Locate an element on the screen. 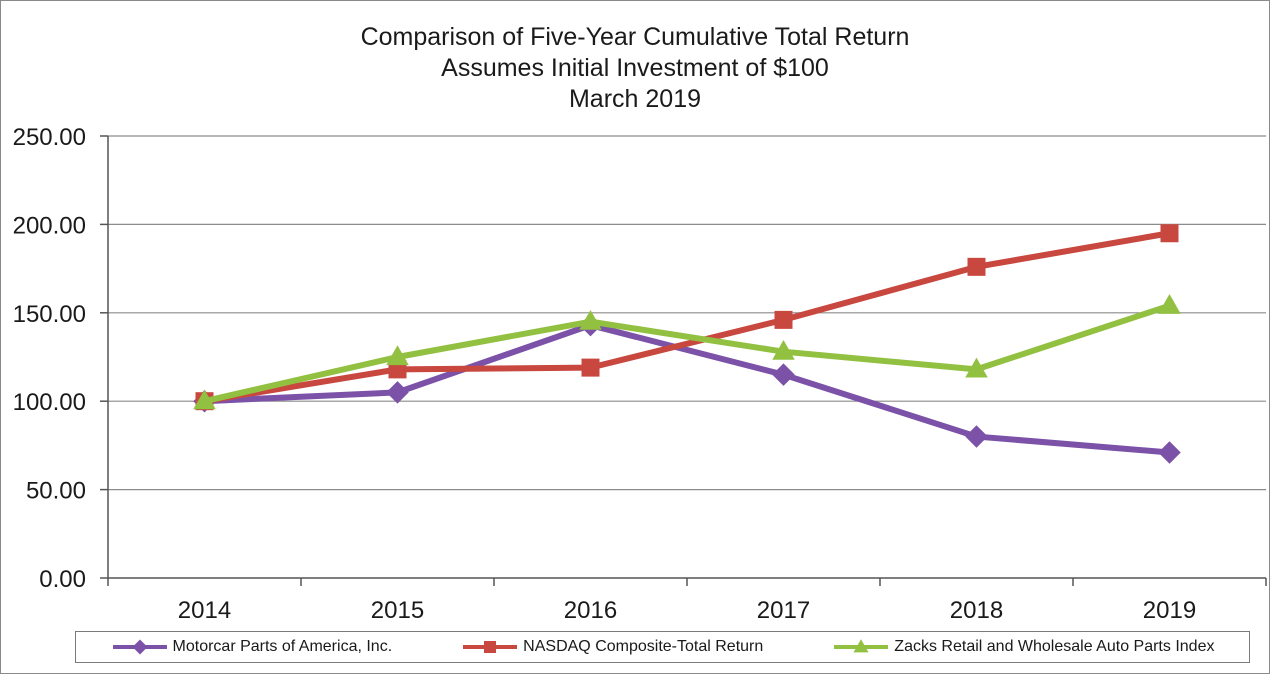 This screenshot has width=1270, height=674. chart-title-line-3: March 2019 is located at coordinates (635, 99).